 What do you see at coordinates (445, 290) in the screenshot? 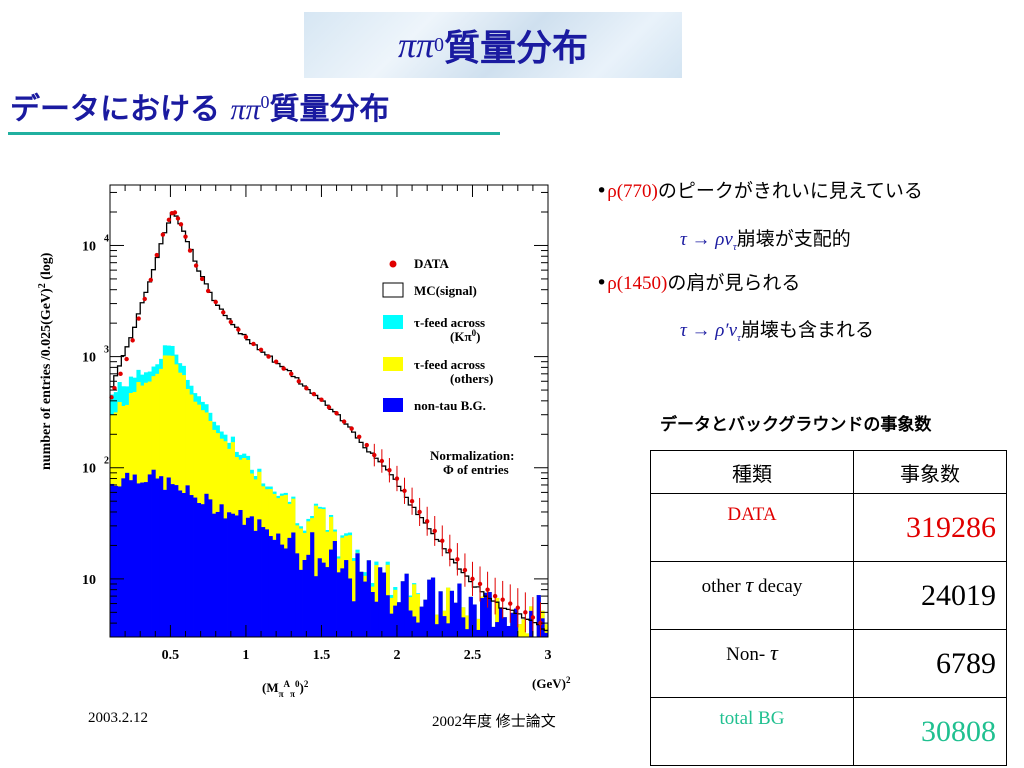
I see `legend-label: MC(signal)` at bounding box center [445, 290].